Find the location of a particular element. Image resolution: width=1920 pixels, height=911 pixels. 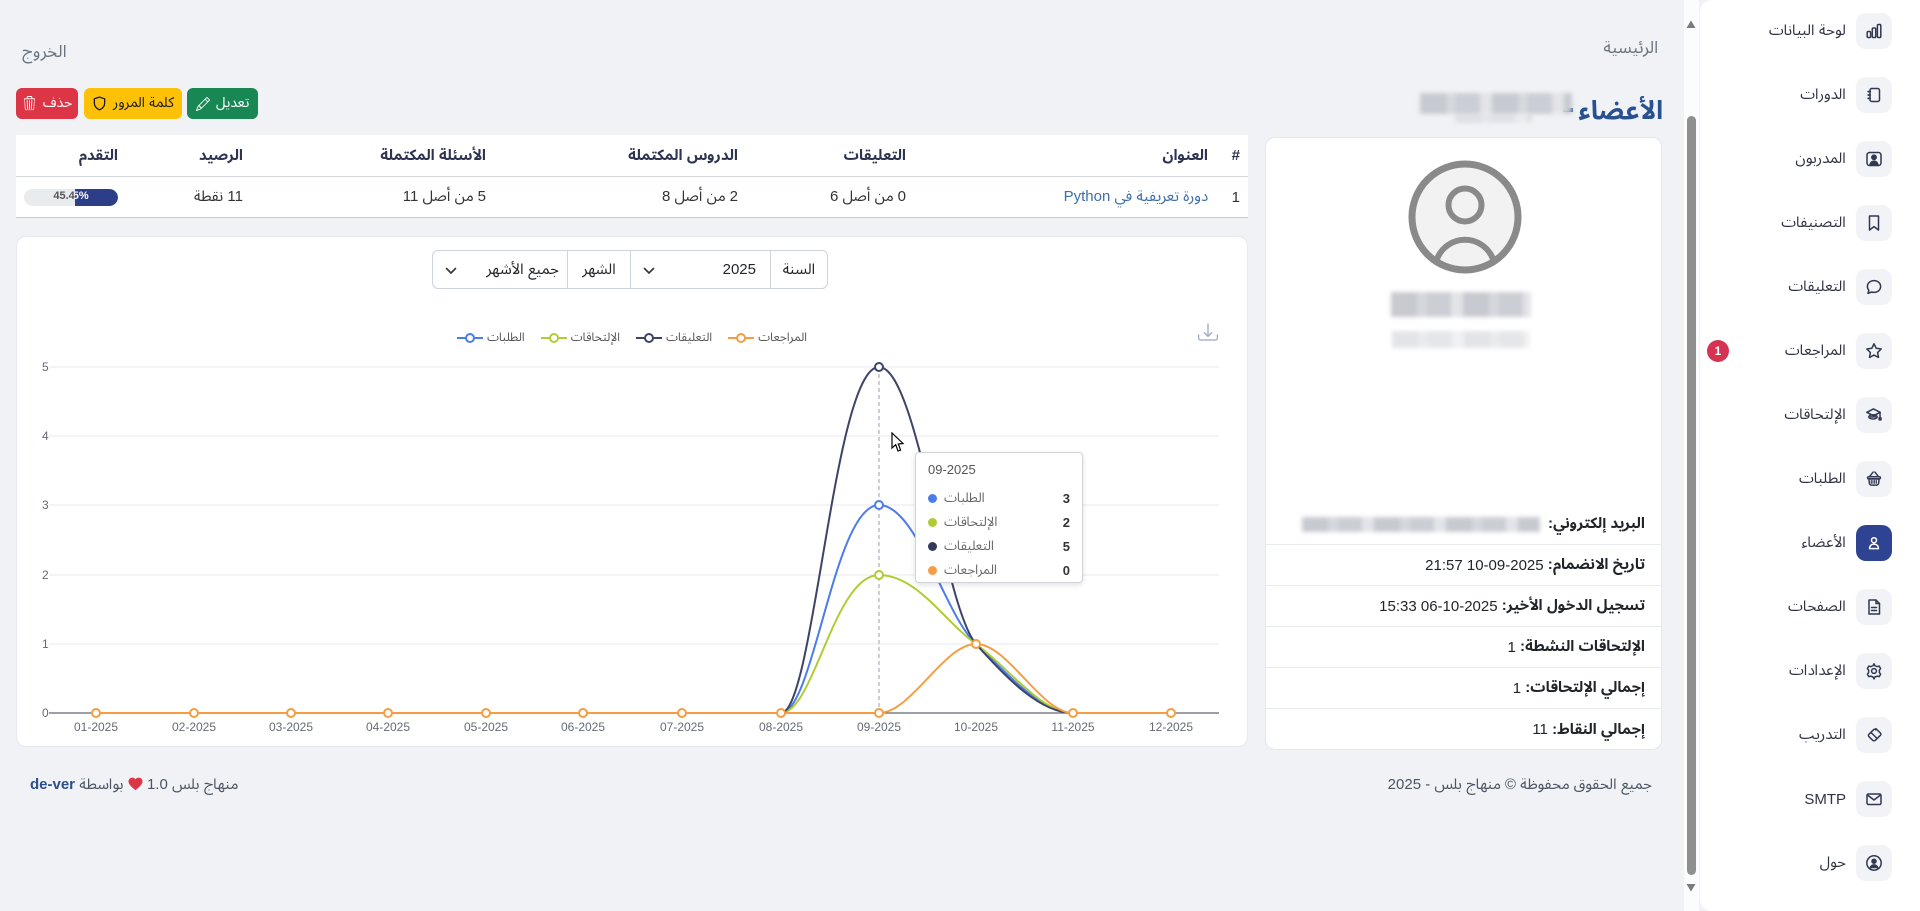

svg-text: 10-2025 is located at coordinates (976, 727).